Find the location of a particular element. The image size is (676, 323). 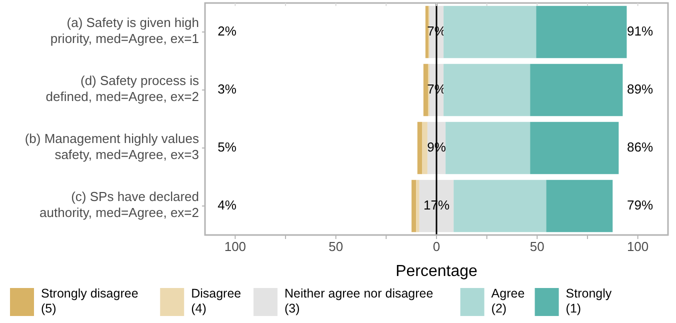

annotation: 79% is located at coordinates (640, 204).